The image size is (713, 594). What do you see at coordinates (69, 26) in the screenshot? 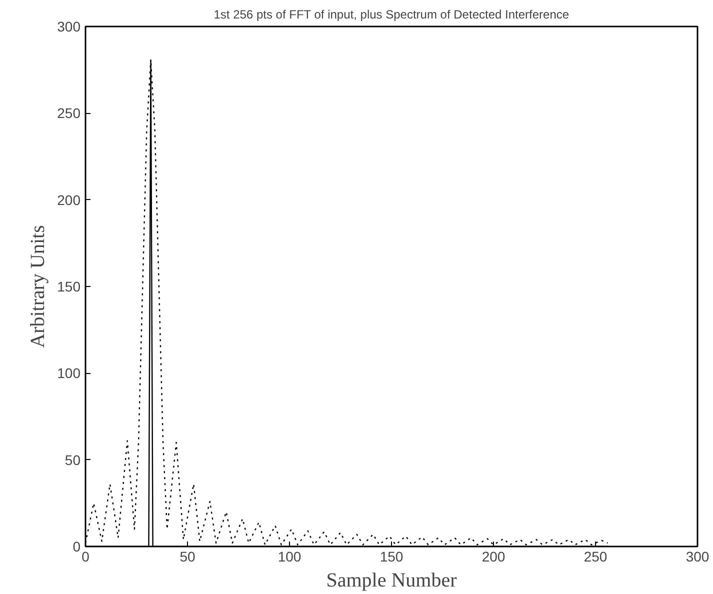
I see `y-tick-label: 300` at bounding box center [69, 26].